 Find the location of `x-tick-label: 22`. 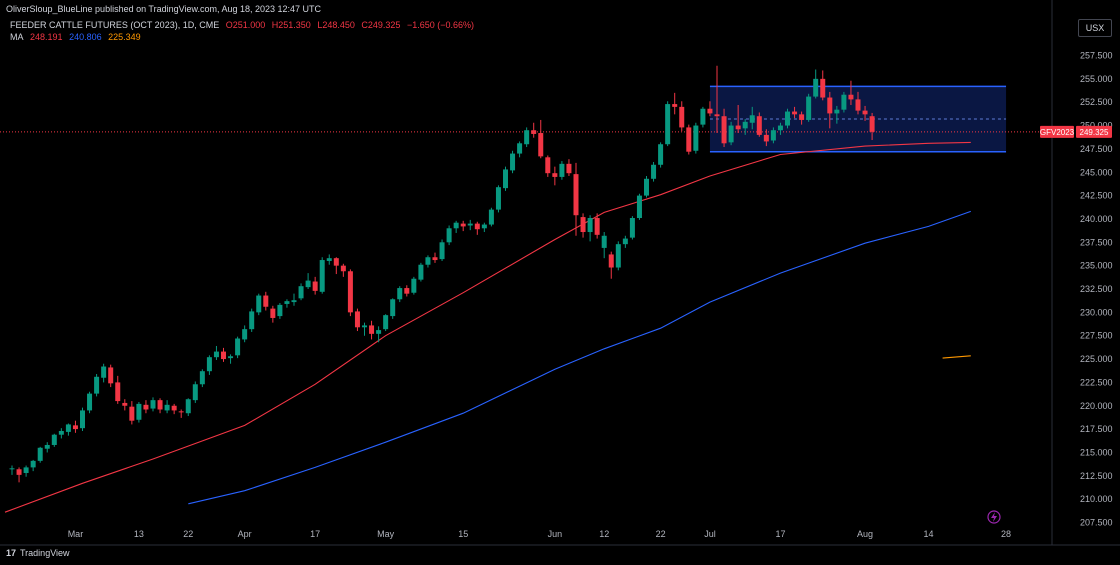

x-tick-label: 22 is located at coordinates (188, 534).